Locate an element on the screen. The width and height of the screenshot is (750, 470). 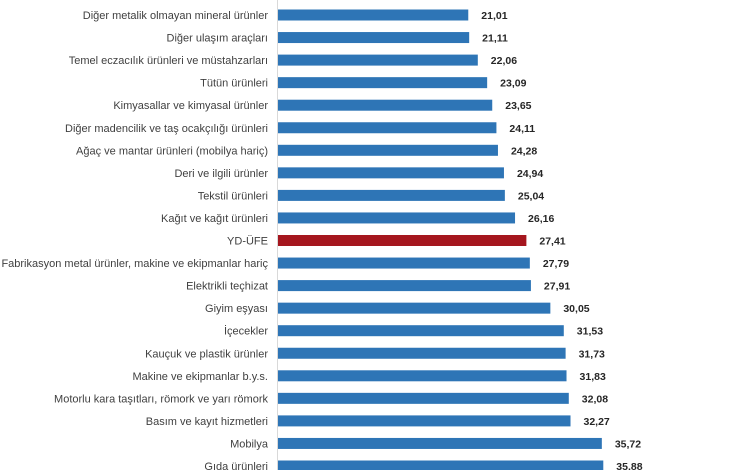
category-label: Kağıt ve kağıt ürünleri is located at coordinates (214, 219).